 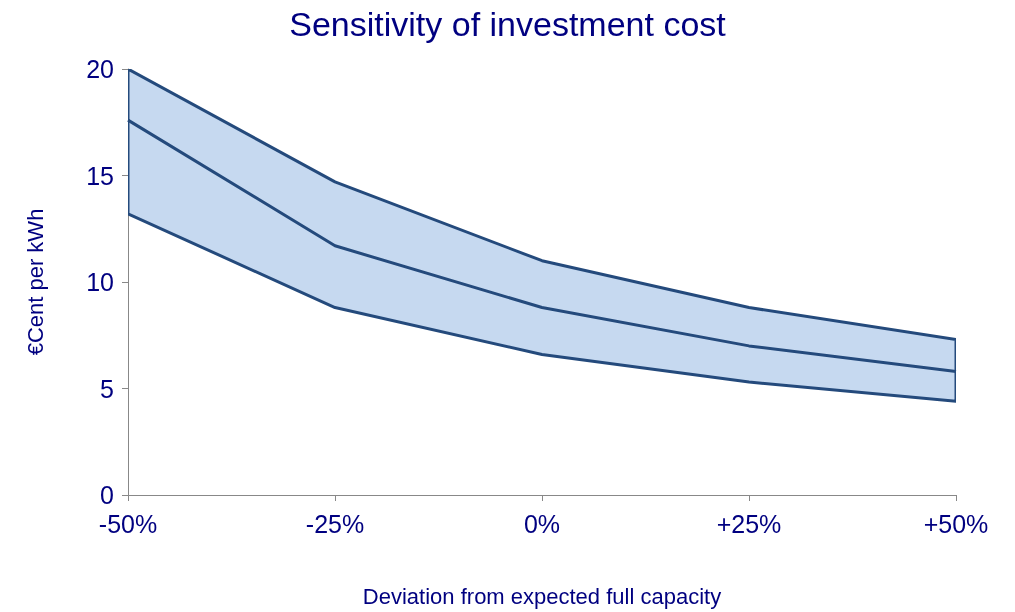 What do you see at coordinates (542, 596) in the screenshot?
I see `x-axis-title: Deviation from expected full capacity` at bounding box center [542, 596].